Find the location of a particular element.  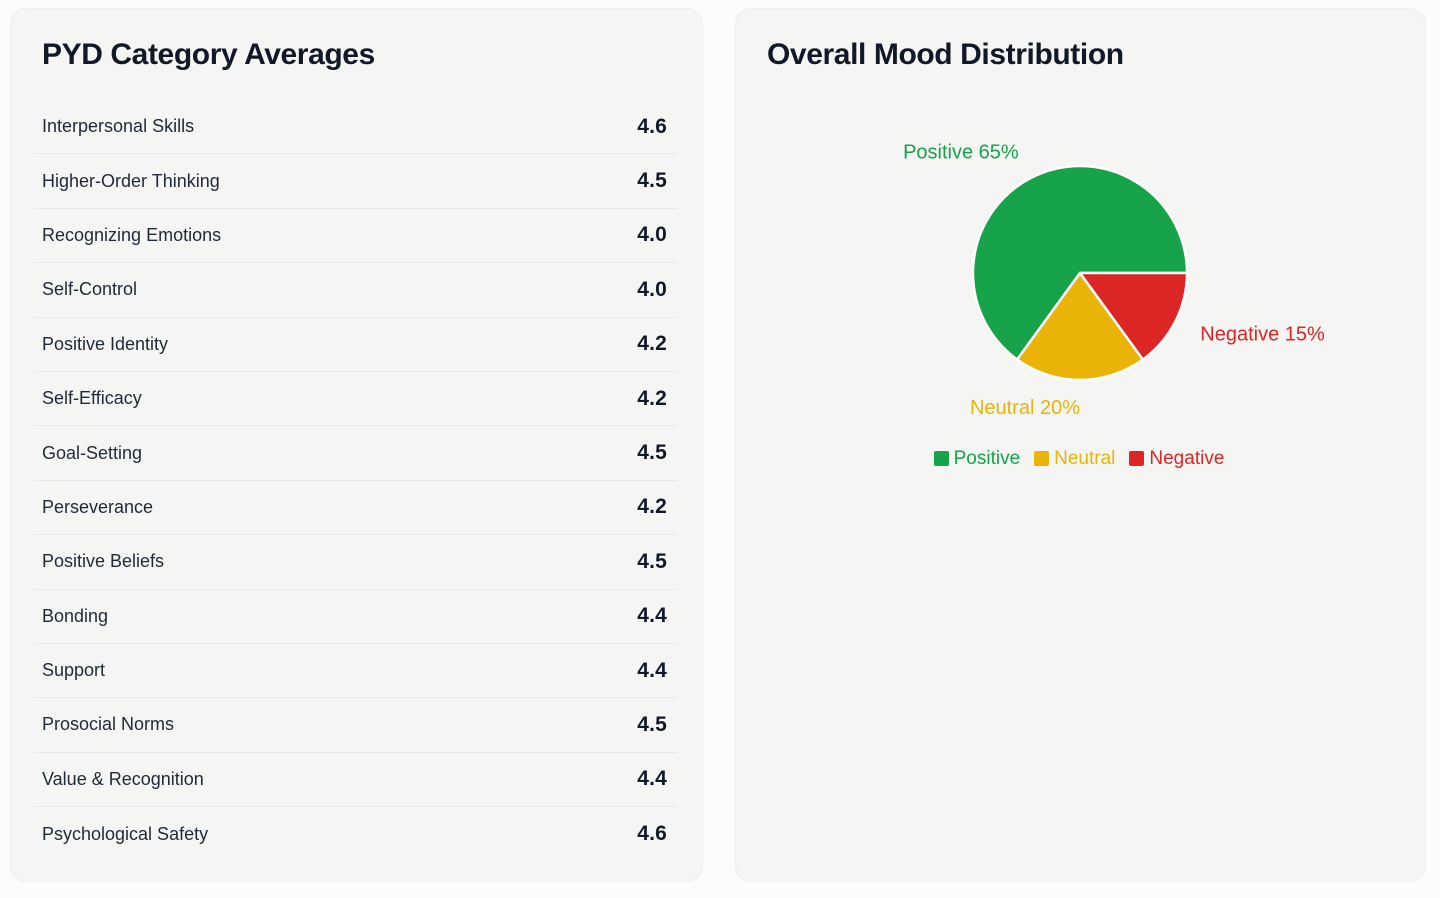

pyd-category-label: Recognizing Emotions is located at coordinates (132, 234).